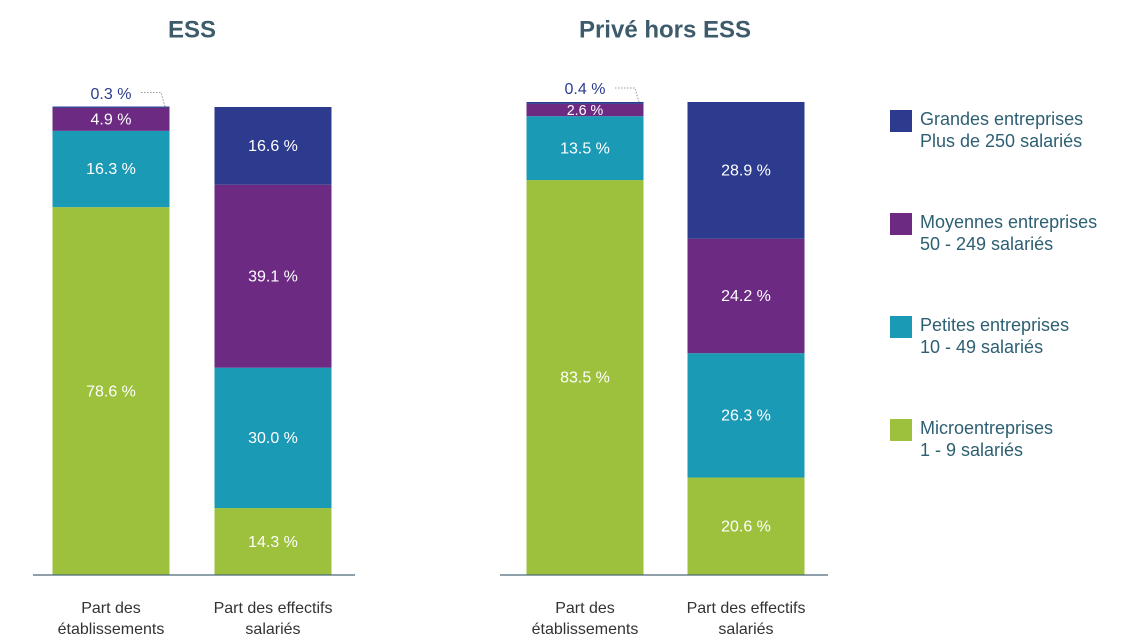  I want to click on data-label: 30.0 %, so click(273, 438).